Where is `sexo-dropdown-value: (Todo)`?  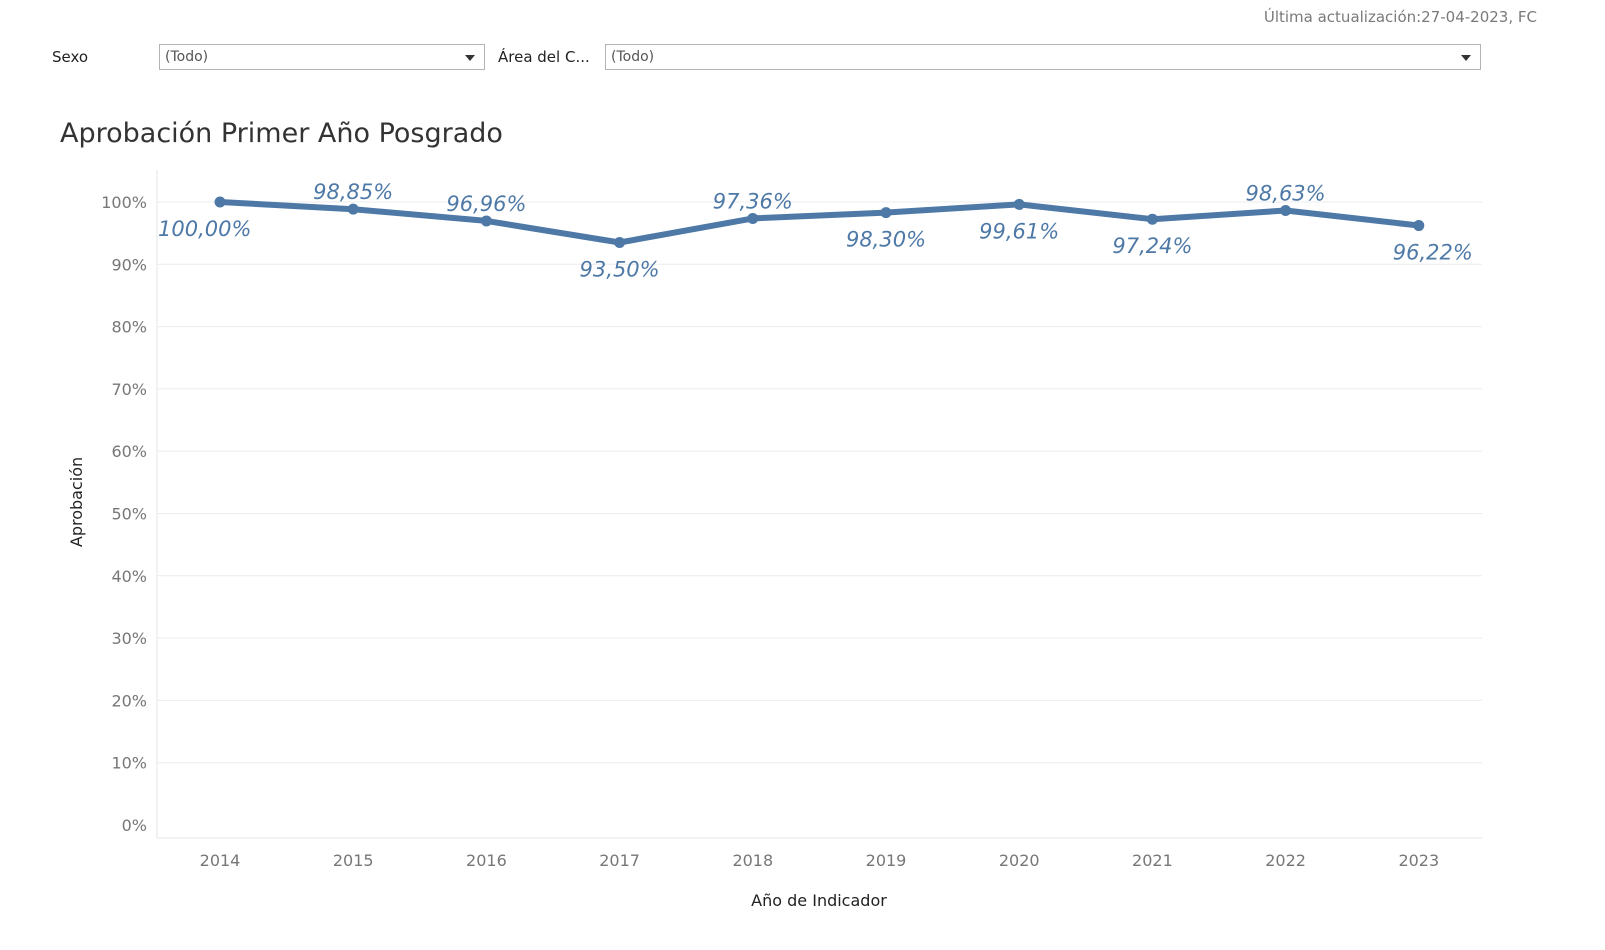
sexo-dropdown-value: (Todo) is located at coordinates (187, 57).